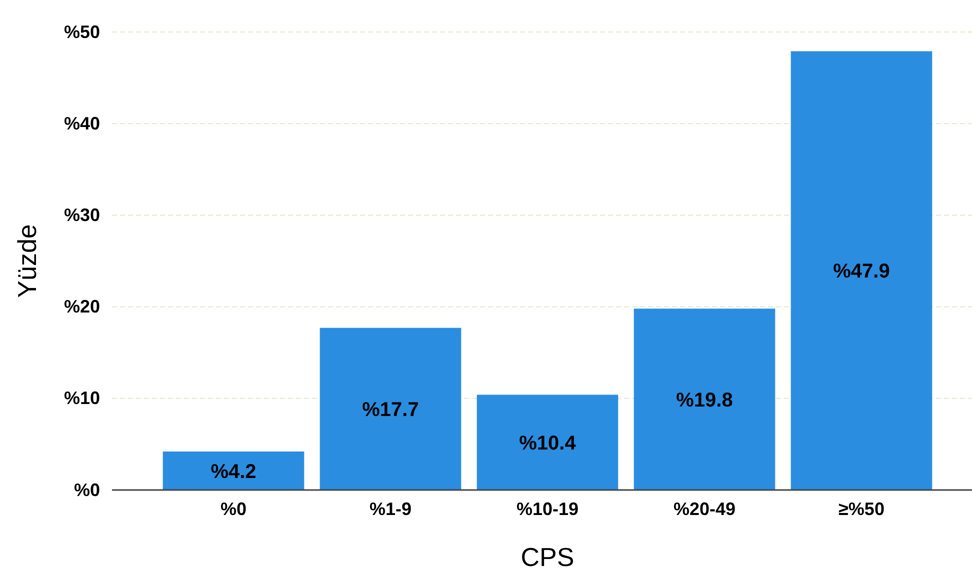 The image size is (972, 580). Describe the element at coordinates (82, 398) in the screenshot. I see `y-tick-label: %10` at that location.